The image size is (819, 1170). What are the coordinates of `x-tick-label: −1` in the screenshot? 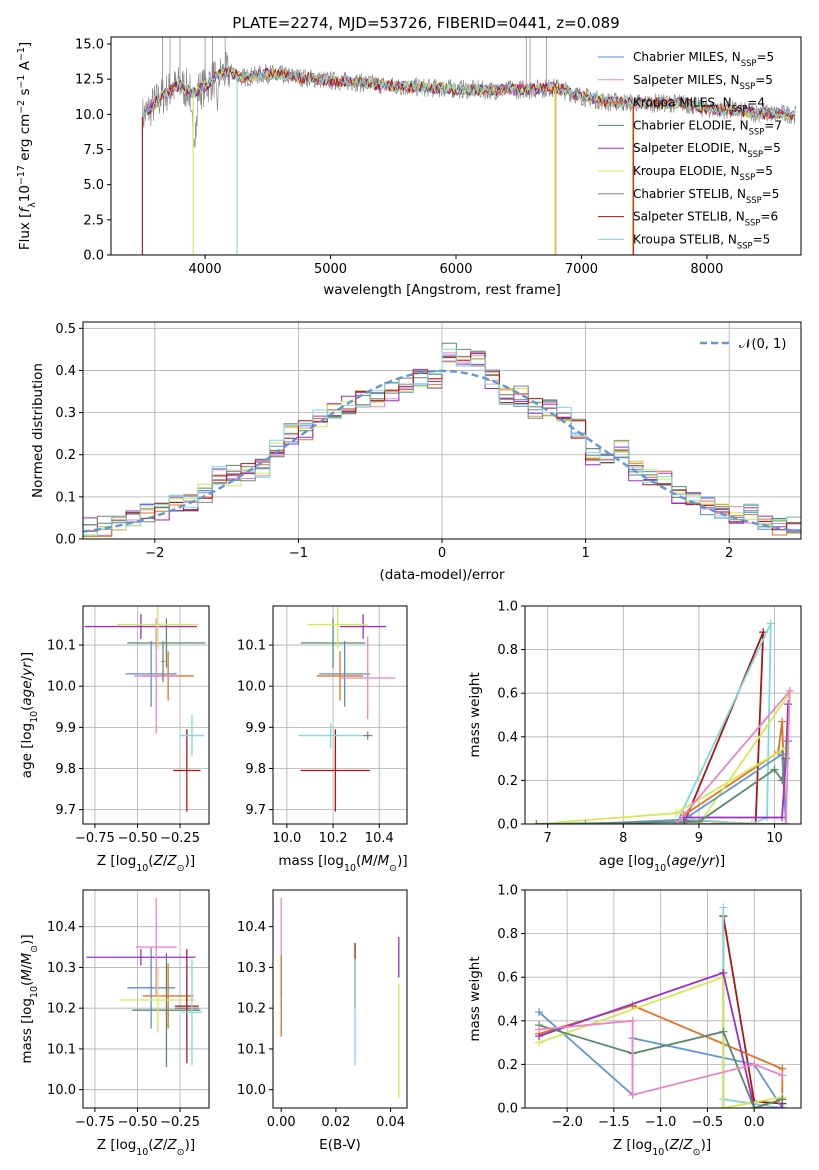 It's located at (298, 553).